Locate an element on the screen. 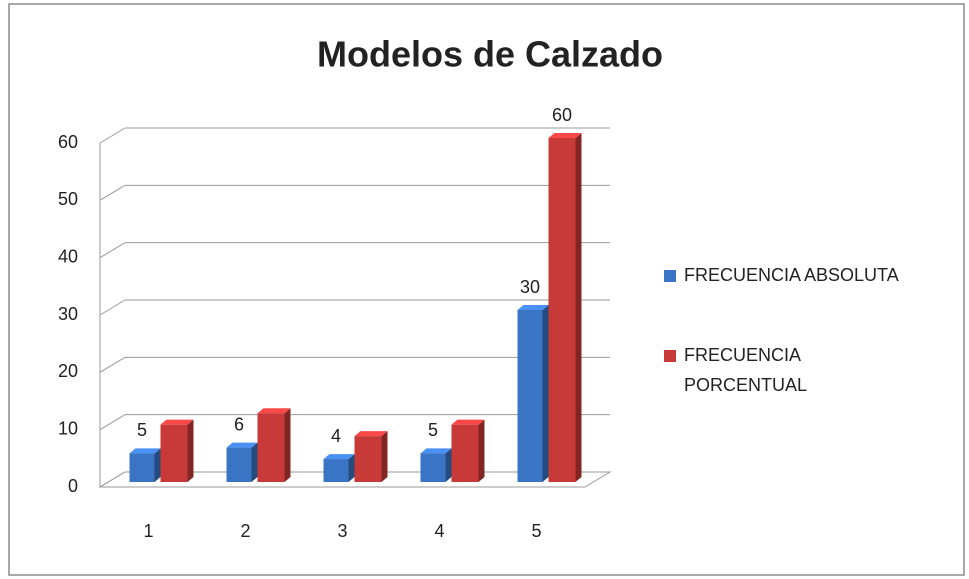  data-label: 6 is located at coordinates (239, 424).